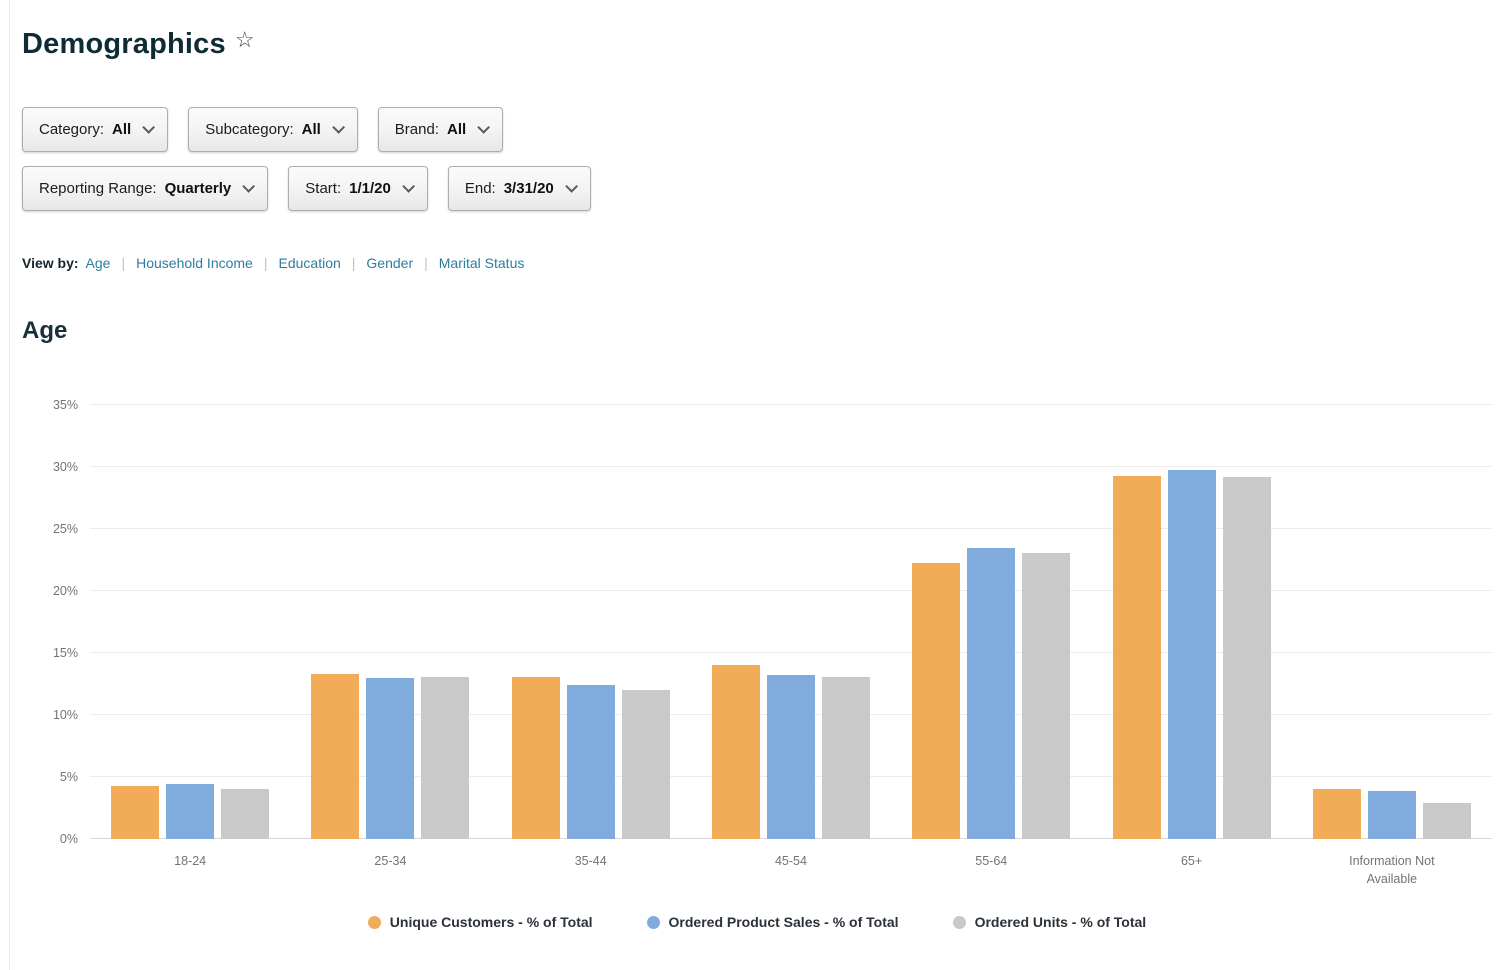 The image size is (1508, 970). I want to click on x-axis-label: 55-64, so click(991, 861).